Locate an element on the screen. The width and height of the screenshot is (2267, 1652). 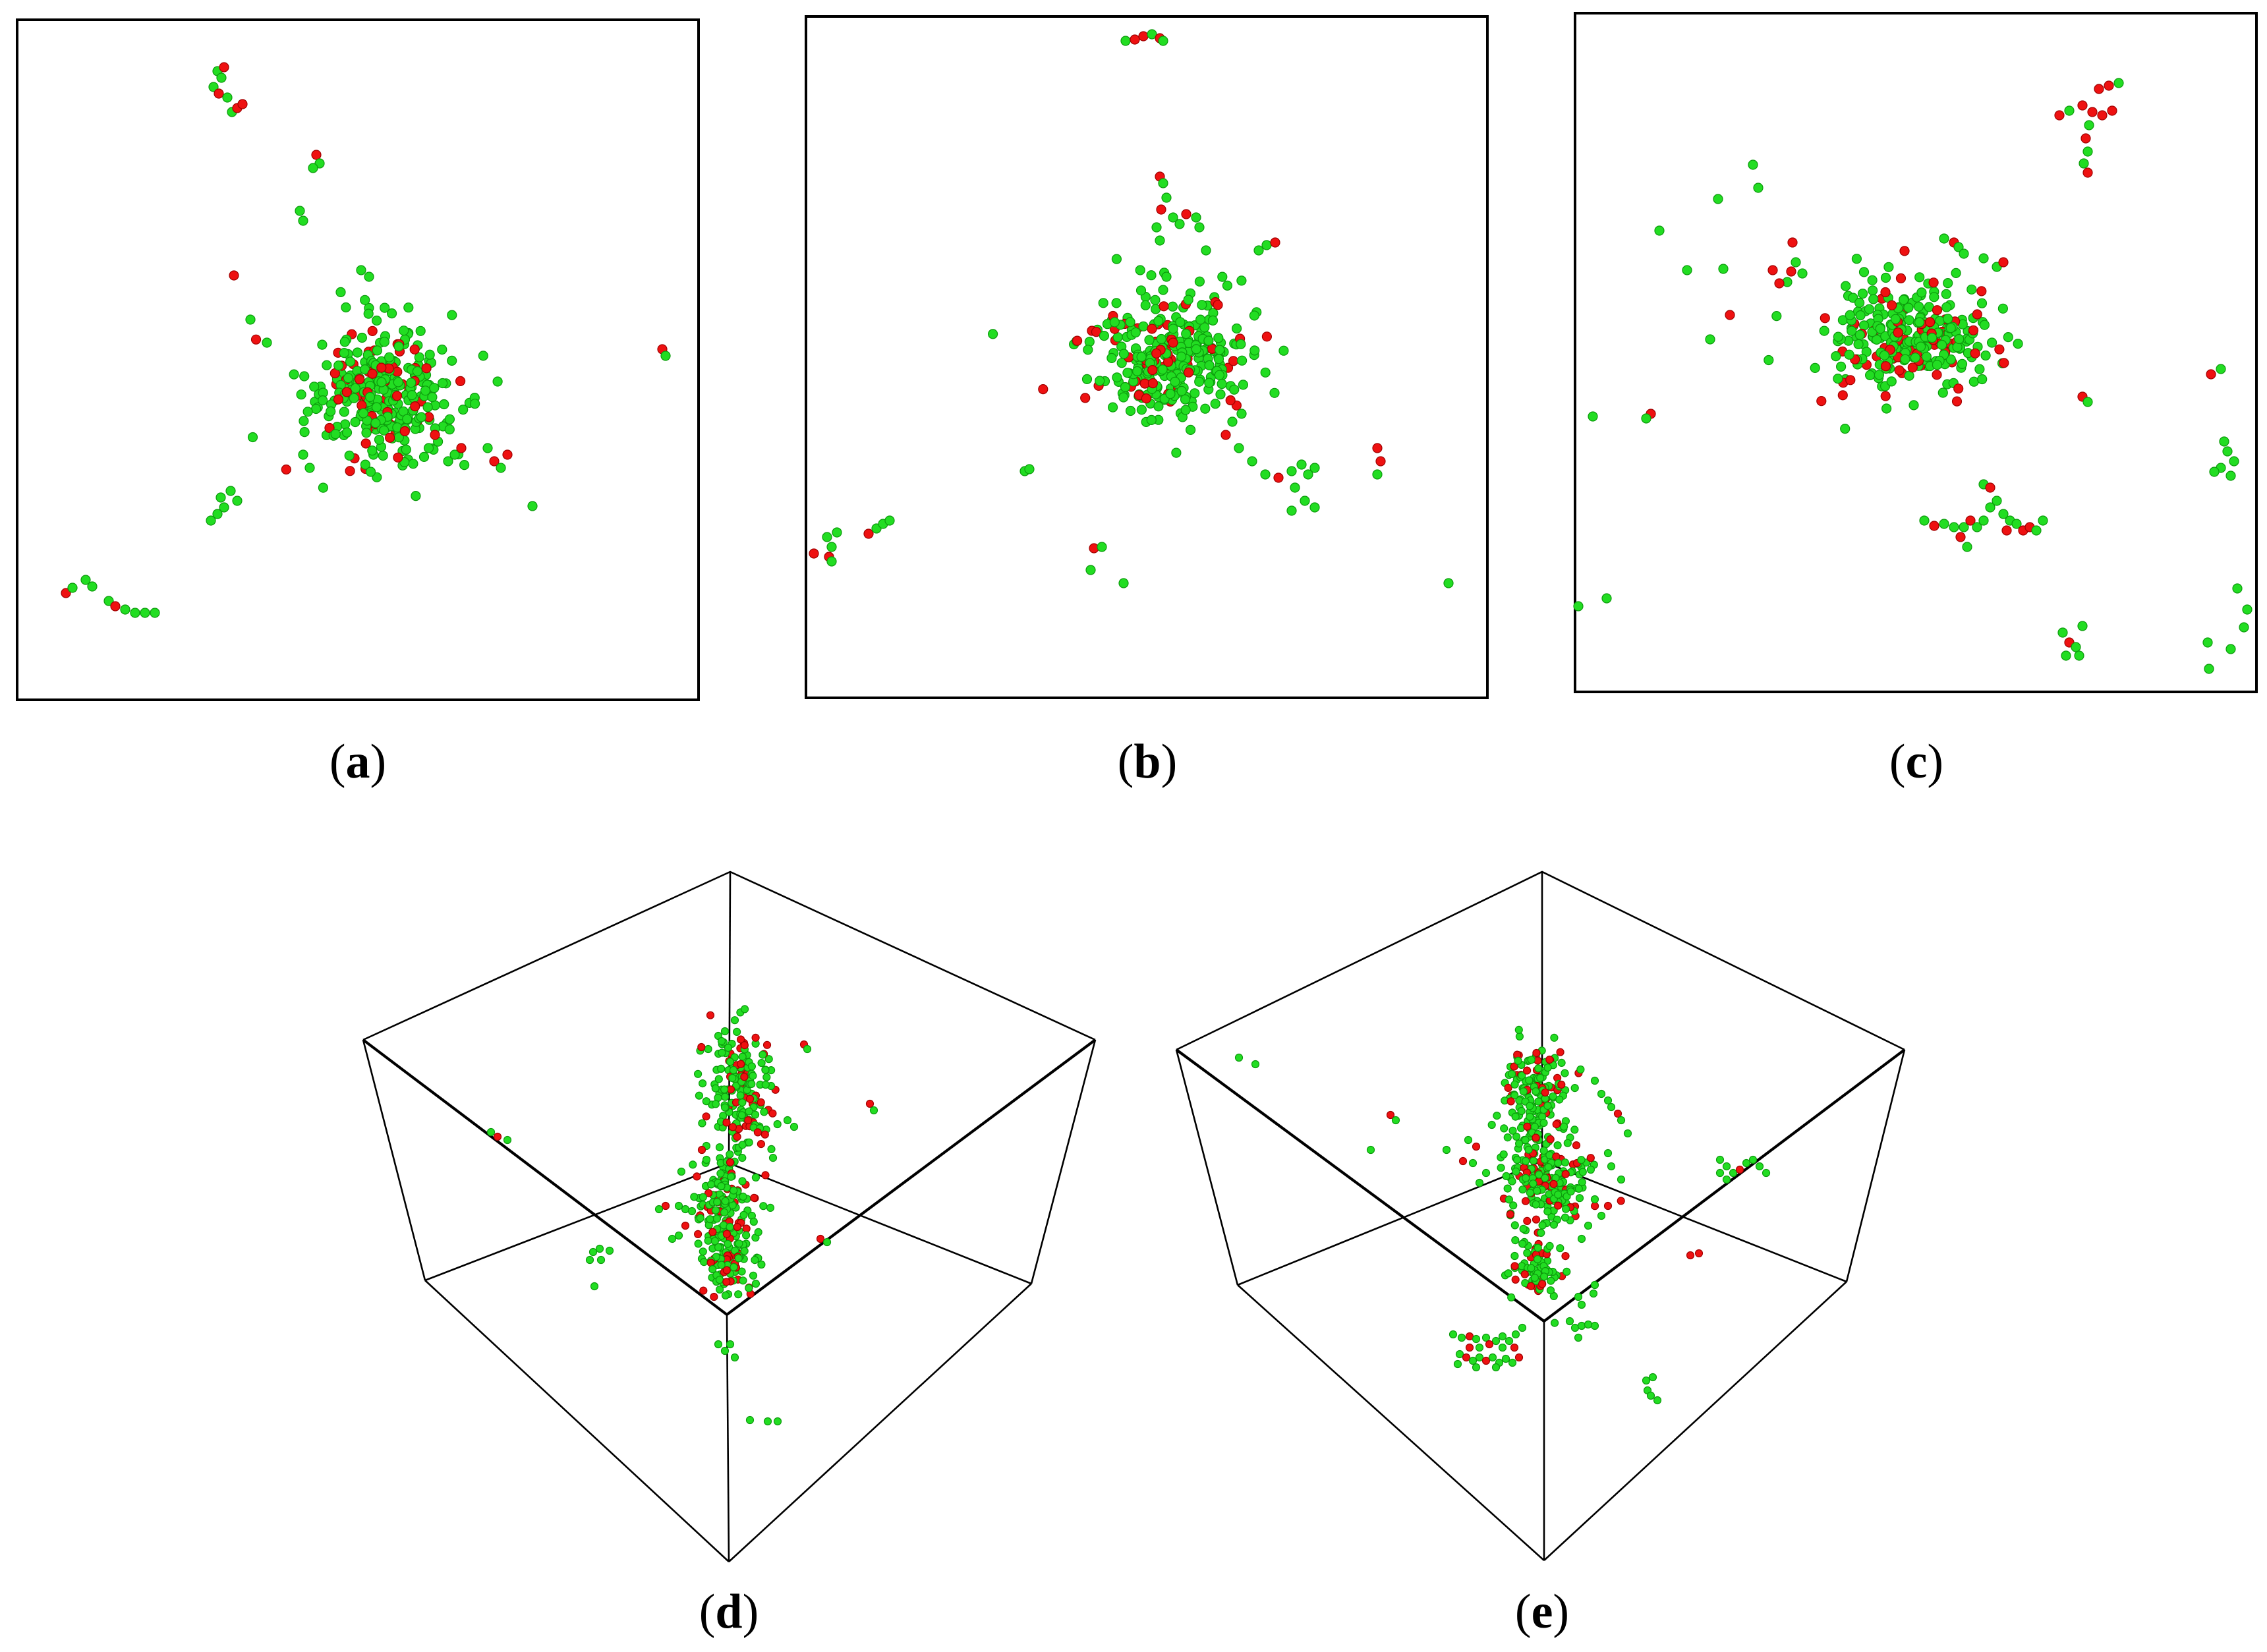
panel-b-atoms is located at coordinates (1132, 308).